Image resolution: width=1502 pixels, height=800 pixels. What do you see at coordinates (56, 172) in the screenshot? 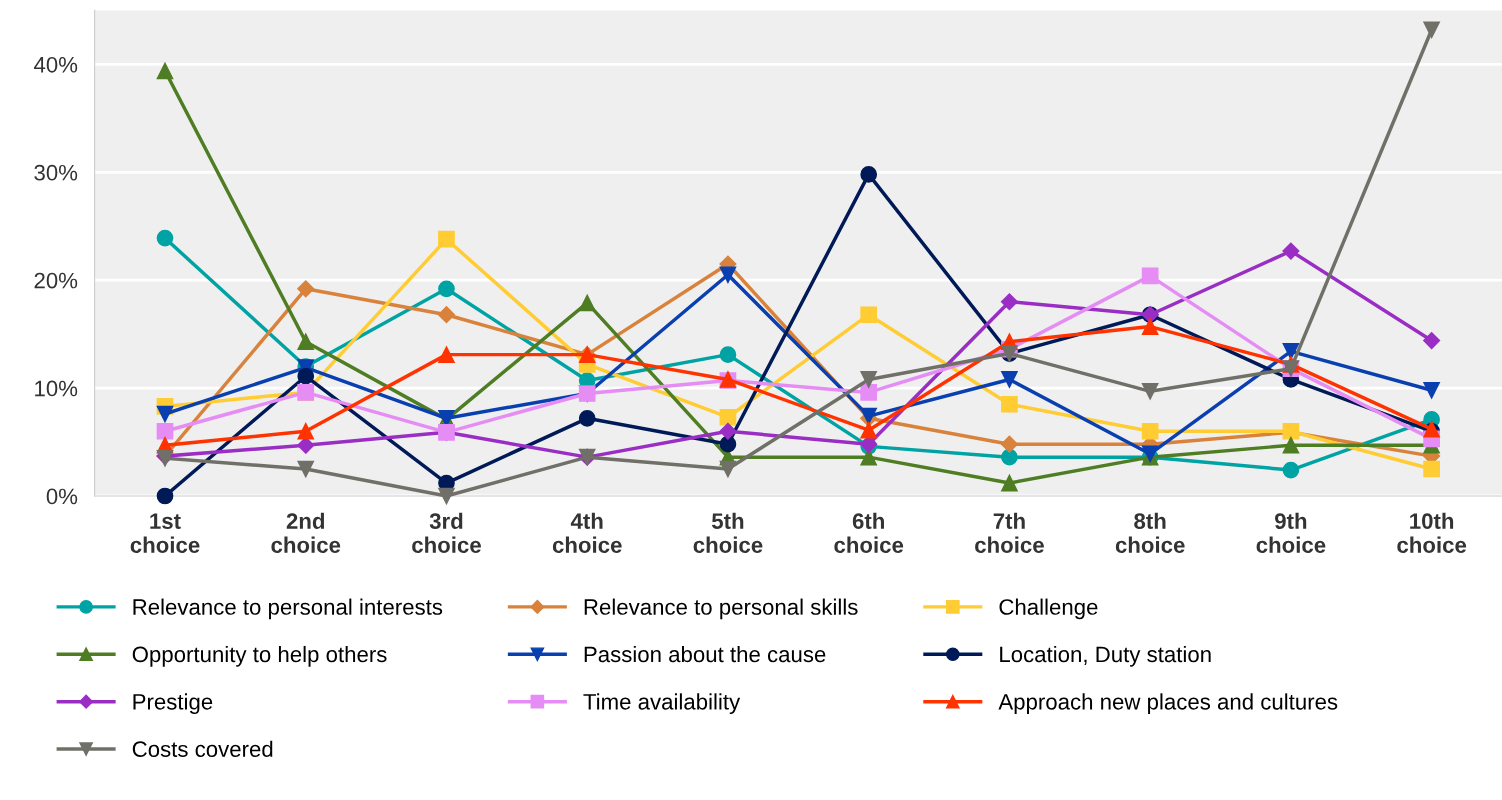
I see `y-tick-label: 30%` at bounding box center [56, 172].